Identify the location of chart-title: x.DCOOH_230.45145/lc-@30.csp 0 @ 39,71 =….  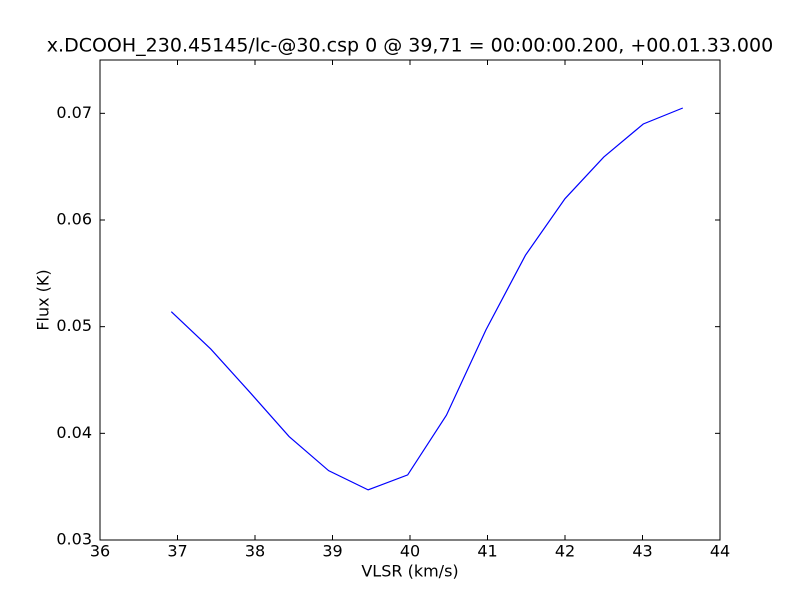
(410, 46).